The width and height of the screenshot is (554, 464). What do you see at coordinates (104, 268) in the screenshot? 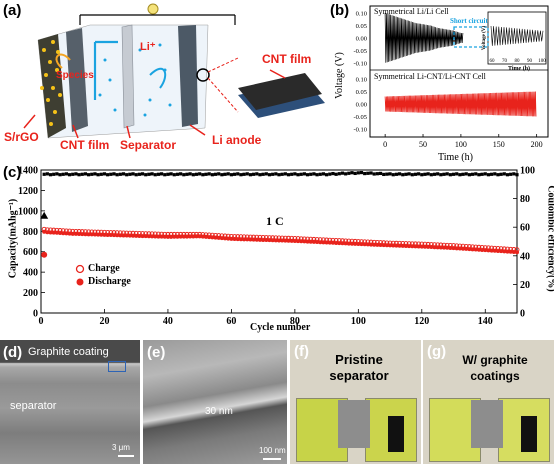
I see `legend-charge-label: Charge` at bounding box center [104, 268].